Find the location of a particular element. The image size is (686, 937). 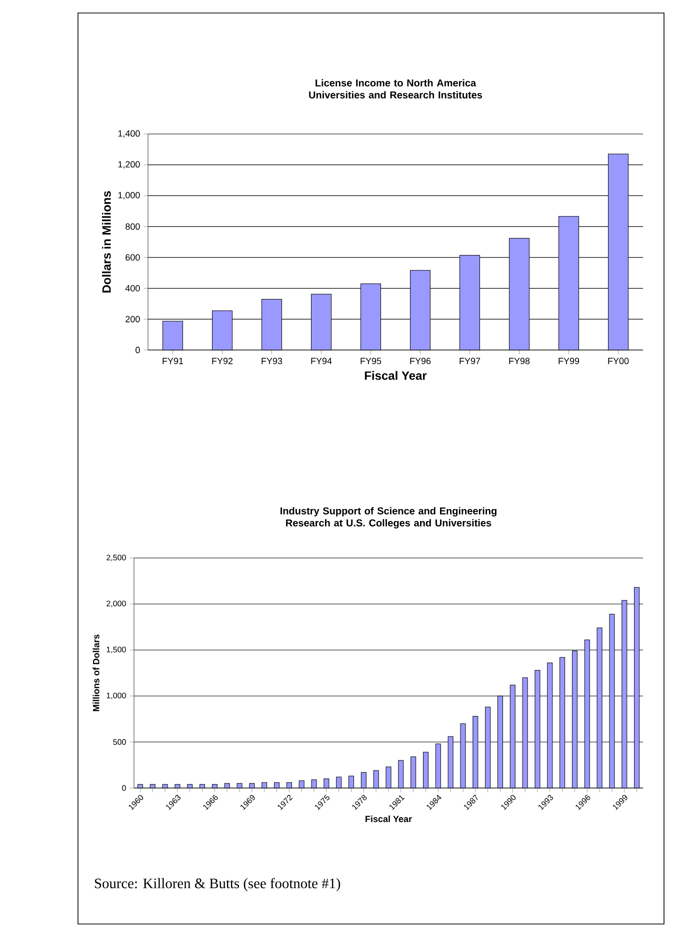

x-tick-label: FY98 is located at coordinates (519, 361).